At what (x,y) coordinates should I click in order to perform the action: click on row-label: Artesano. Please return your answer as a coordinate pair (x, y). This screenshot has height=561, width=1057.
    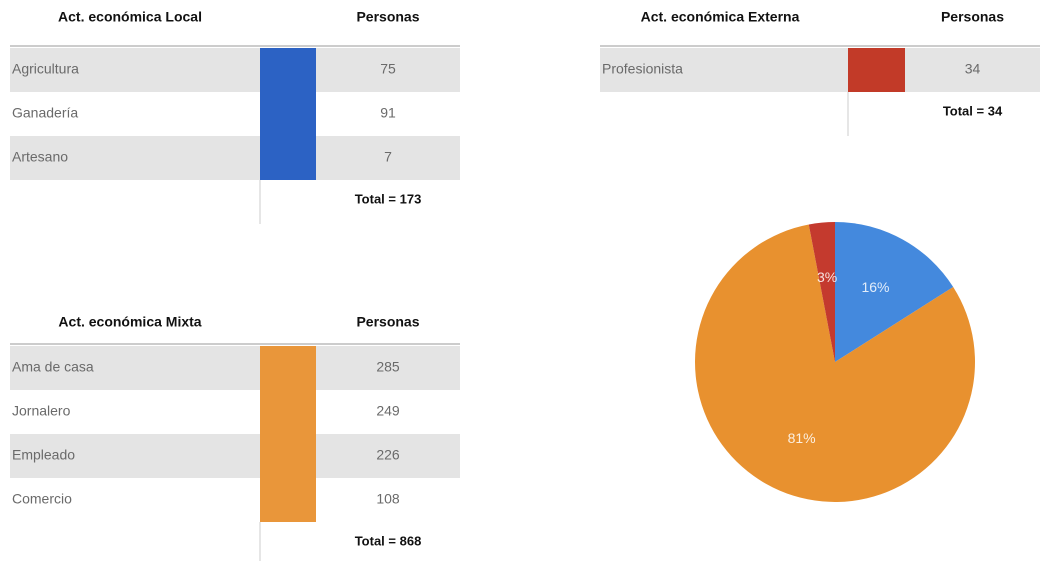
    Looking at the image, I should click on (40, 157).